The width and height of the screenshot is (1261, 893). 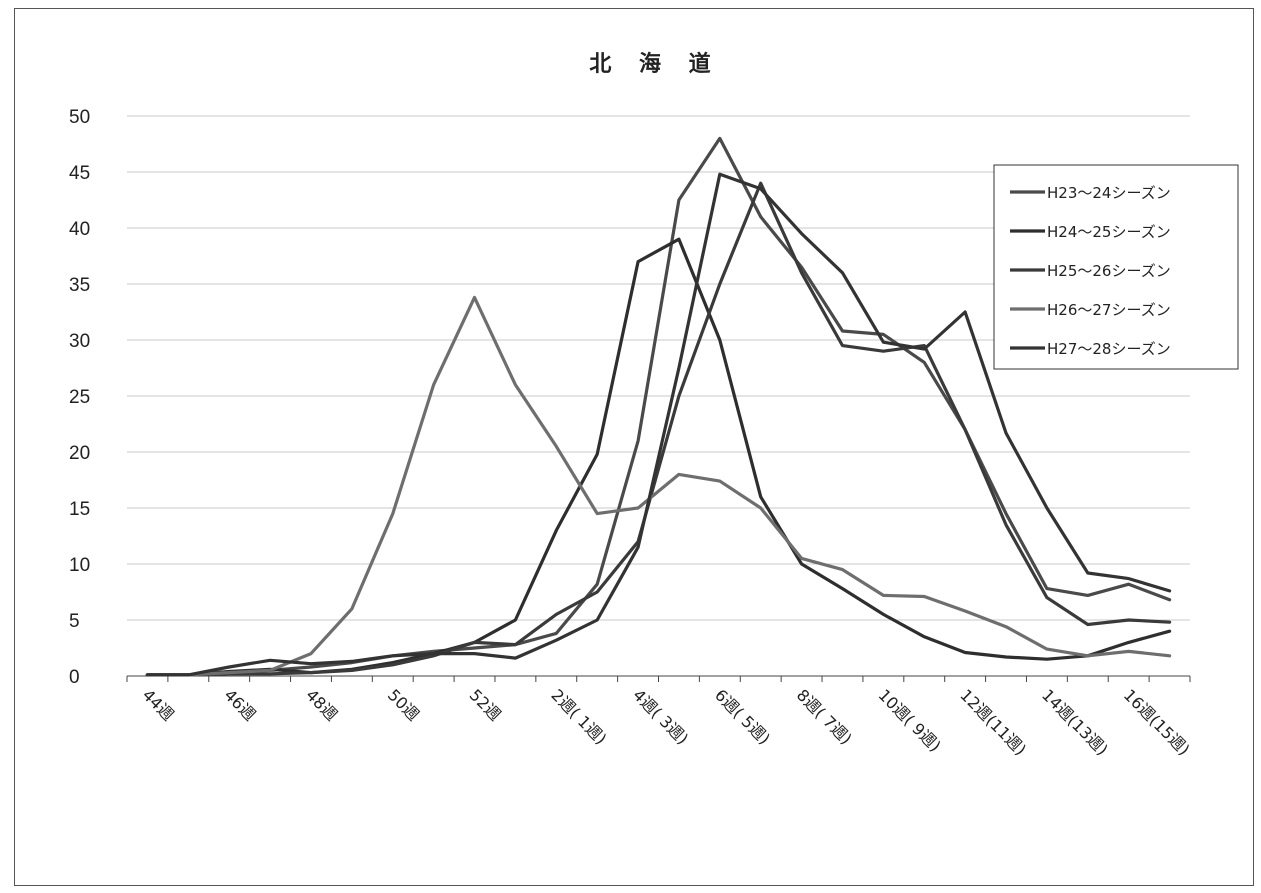 I want to click on y-tick-label: 30, so click(x=79, y=341).